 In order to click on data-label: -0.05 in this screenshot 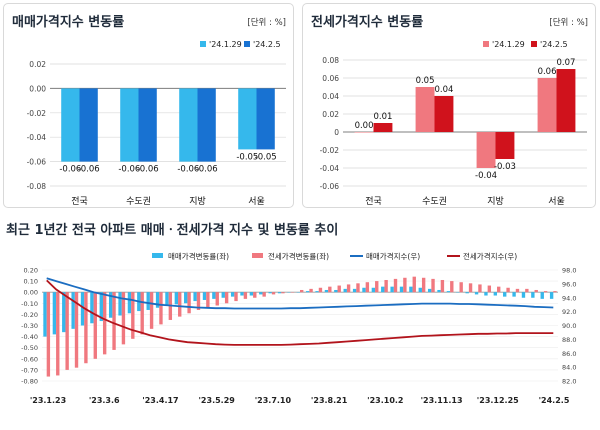, I will do `click(266, 157)`.